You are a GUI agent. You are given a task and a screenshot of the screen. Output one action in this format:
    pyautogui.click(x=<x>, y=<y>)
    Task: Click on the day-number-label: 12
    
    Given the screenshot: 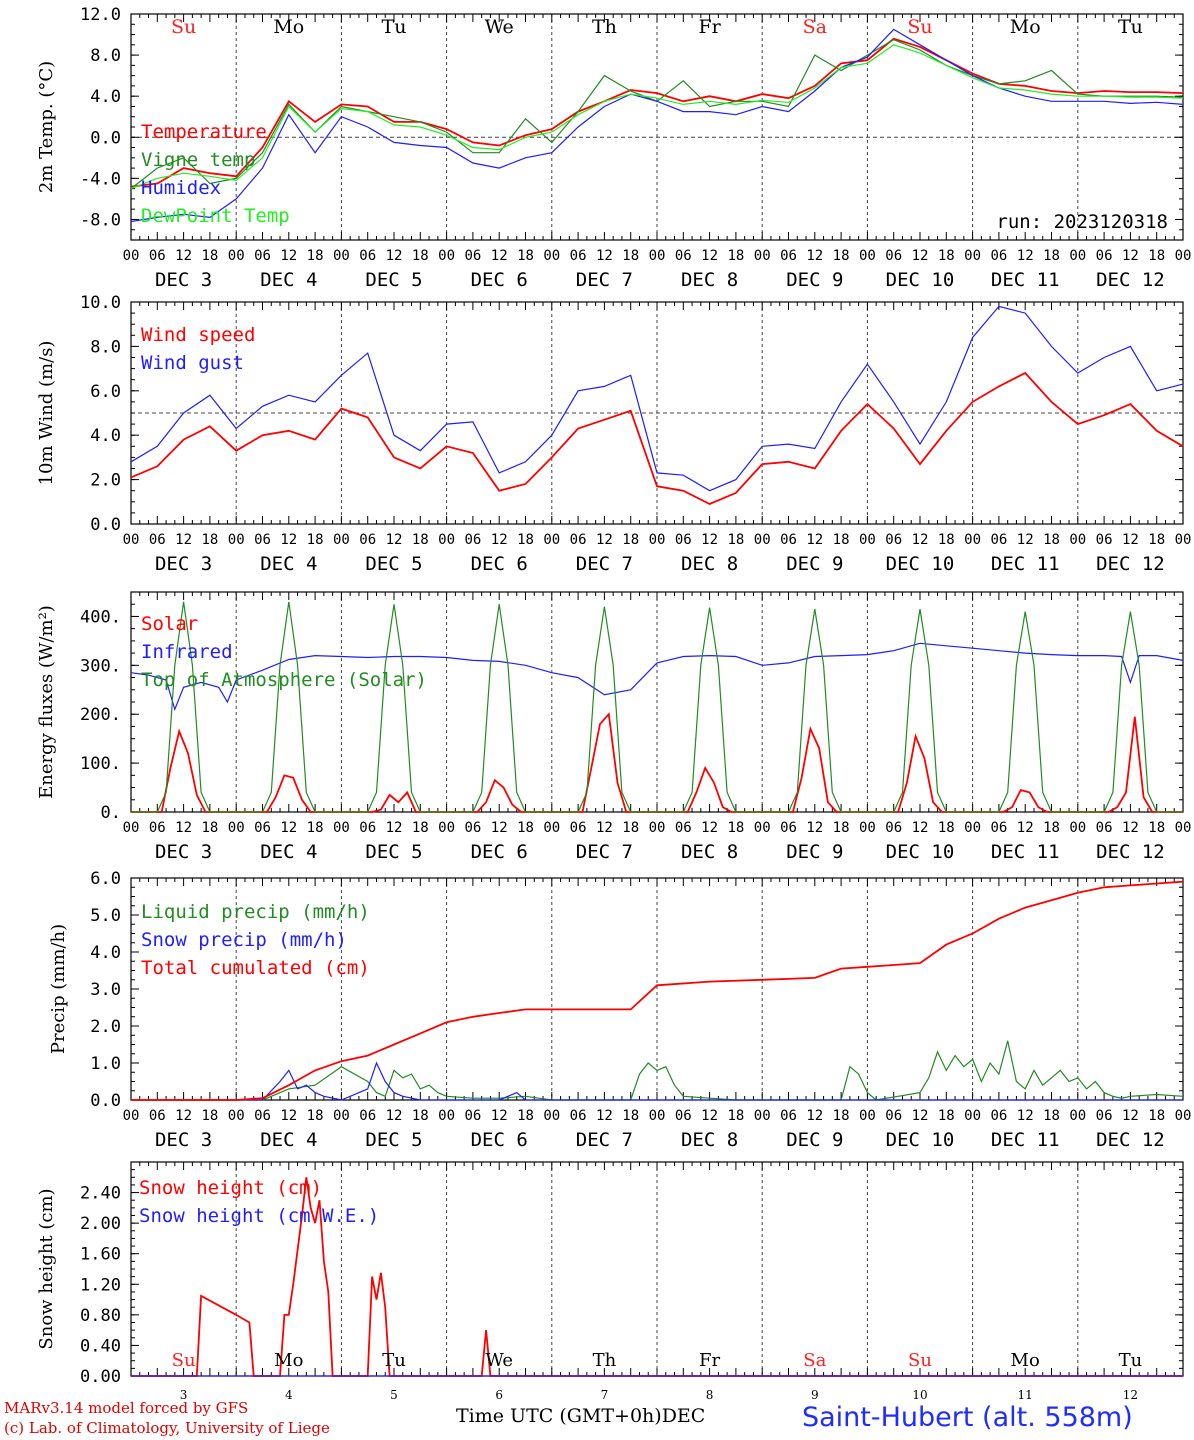 What is the action you would take?
    pyautogui.click(x=1130, y=1395)
    